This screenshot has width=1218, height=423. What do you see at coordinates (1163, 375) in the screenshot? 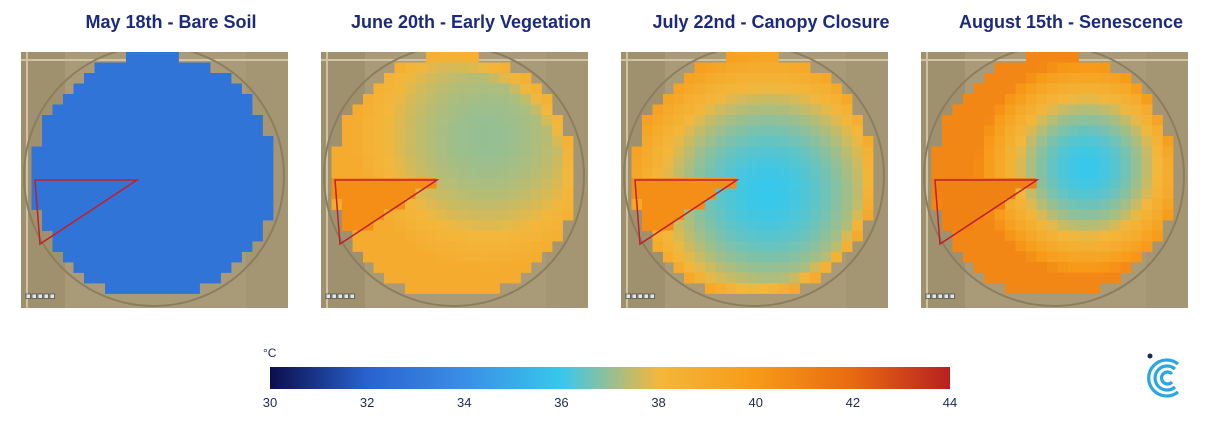
I see `company-logo-icon` at bounding box center [1163, 375].